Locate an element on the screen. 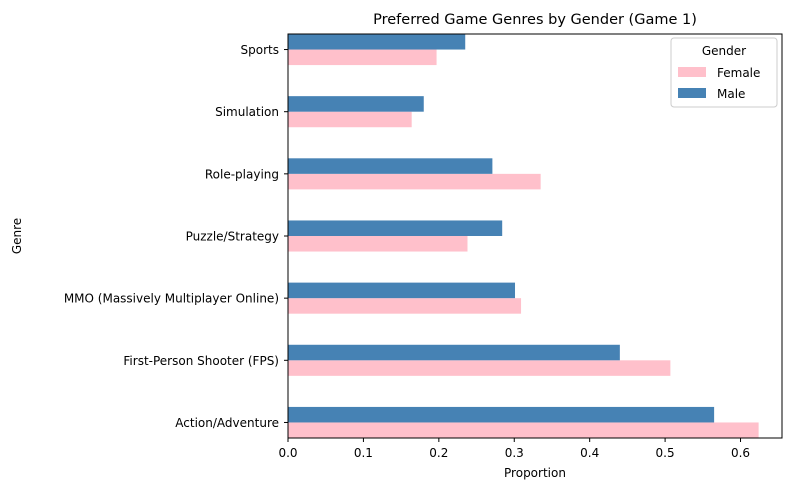 This screenshot has width=790, height=490. y-tick-label: MMO (Massively Multiplayer Online) is located at coordinates (171, 299).